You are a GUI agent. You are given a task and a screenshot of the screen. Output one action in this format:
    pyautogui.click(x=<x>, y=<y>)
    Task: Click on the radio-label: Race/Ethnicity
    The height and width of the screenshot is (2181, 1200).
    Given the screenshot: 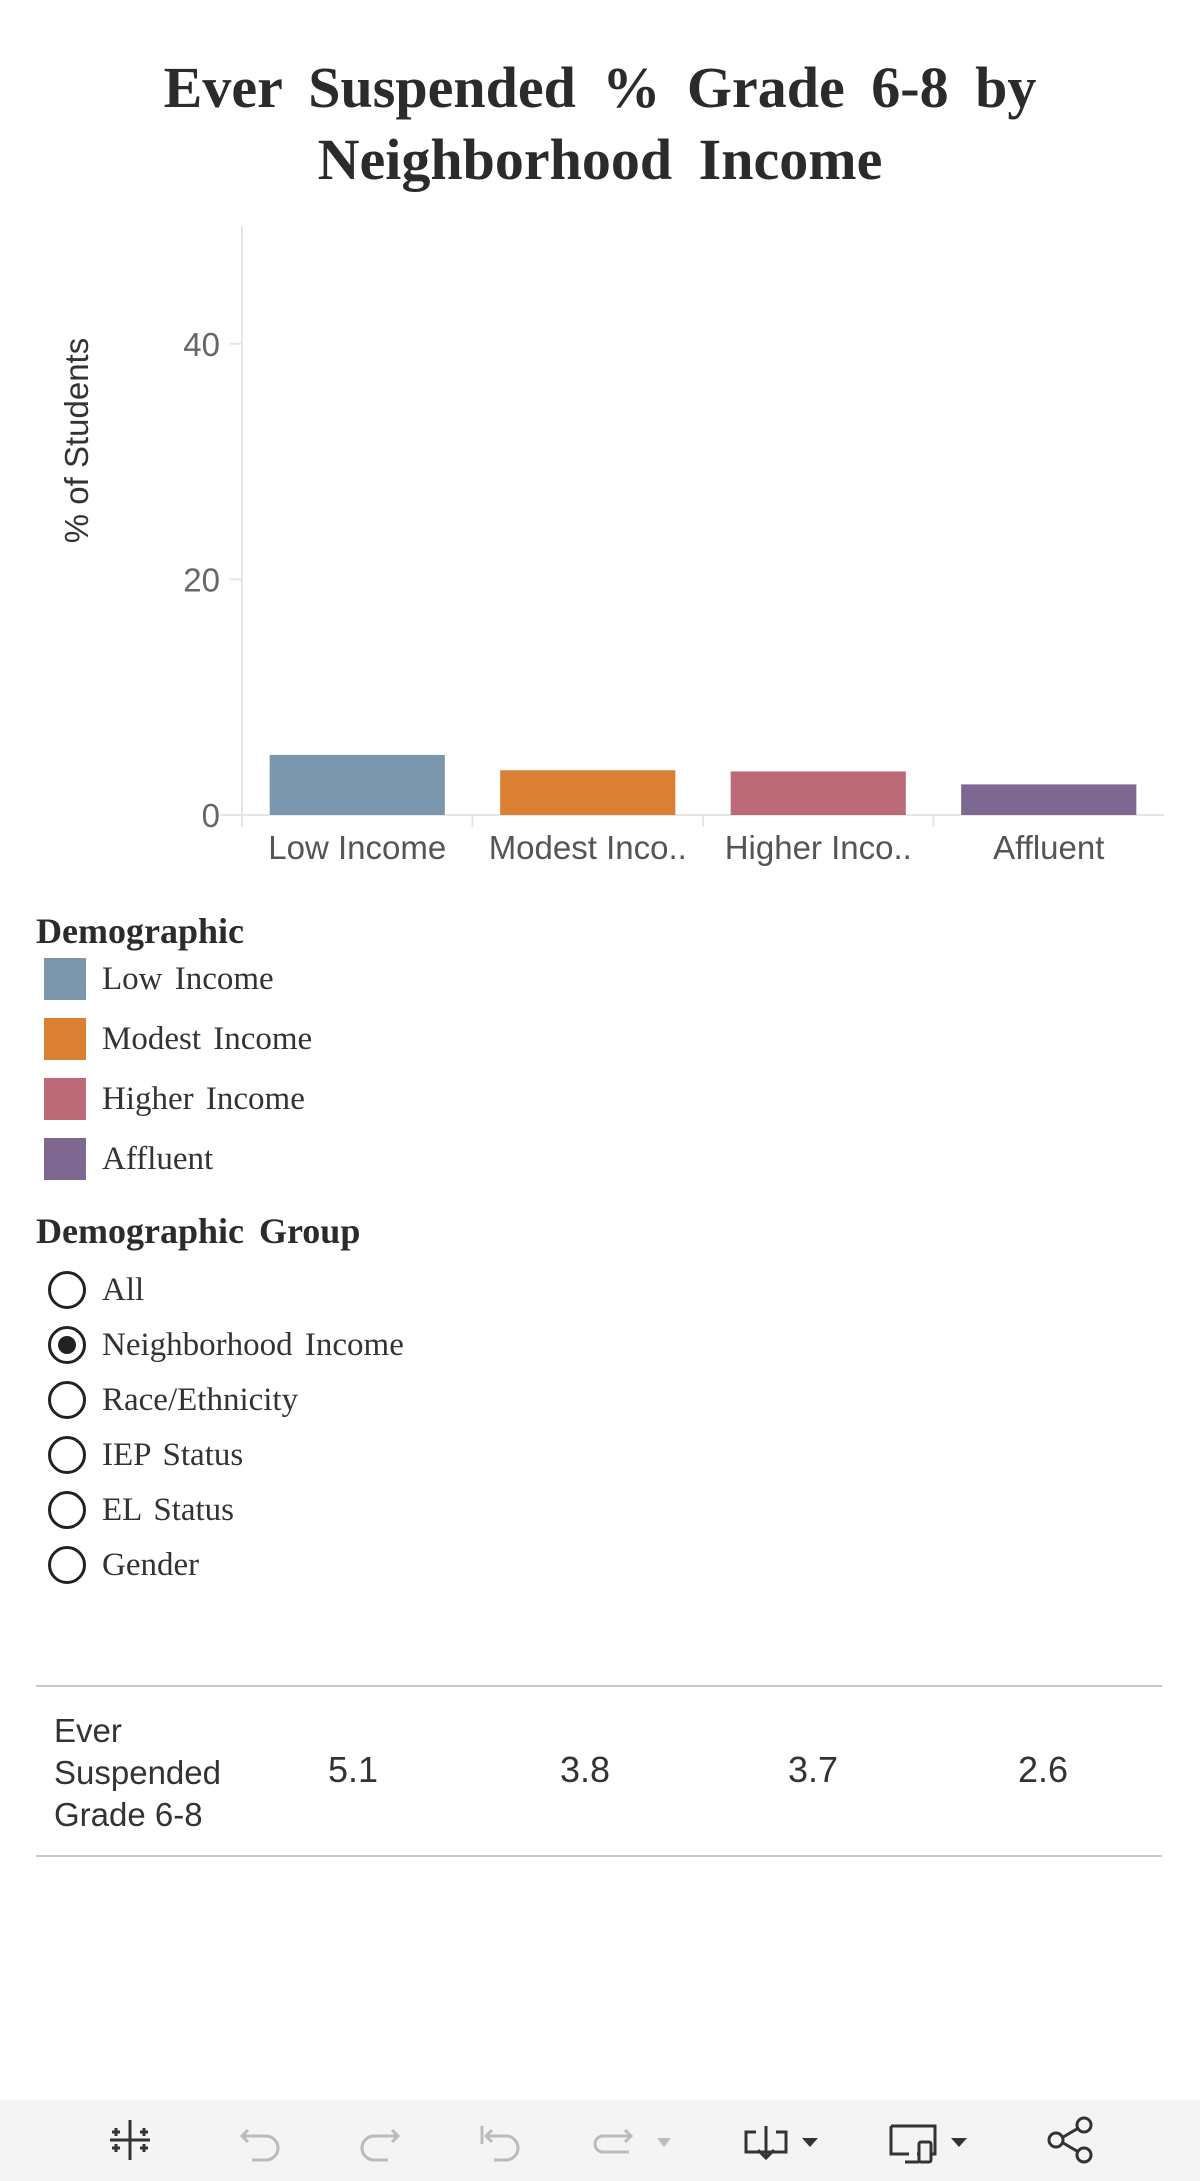 What is the action you would take?
    pyautogui.click(x=200, y=1399)
    